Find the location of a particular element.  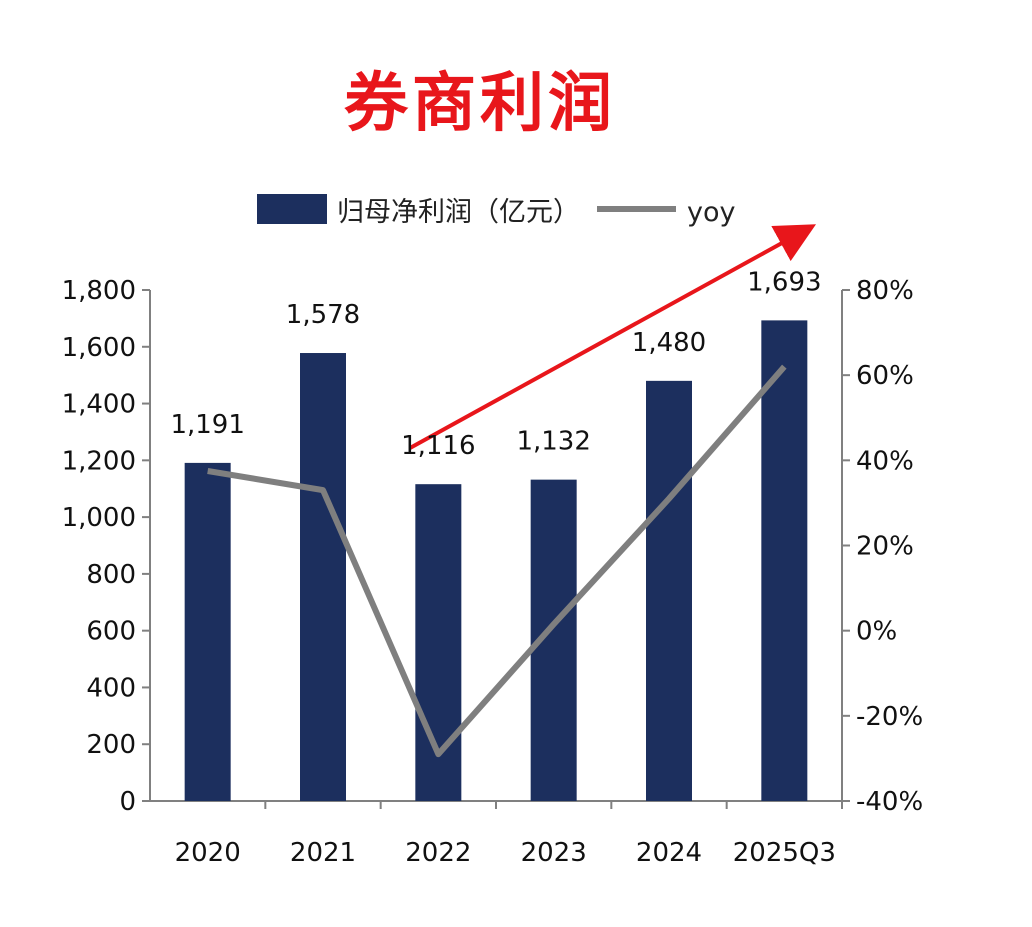

right-tick-label: -20% is located at coordinates (889, 717).